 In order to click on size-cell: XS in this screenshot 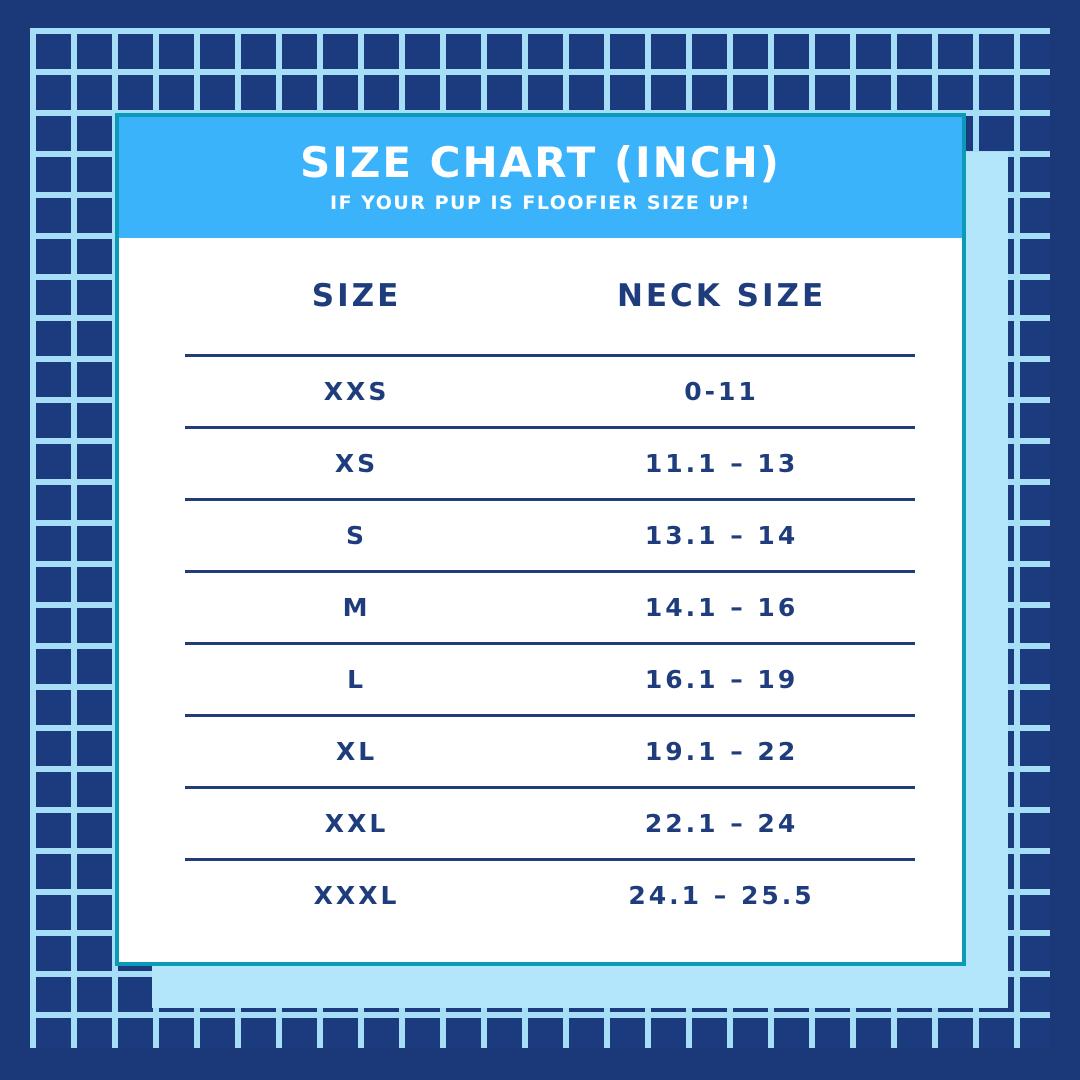, I will do `click(356, 463)`.